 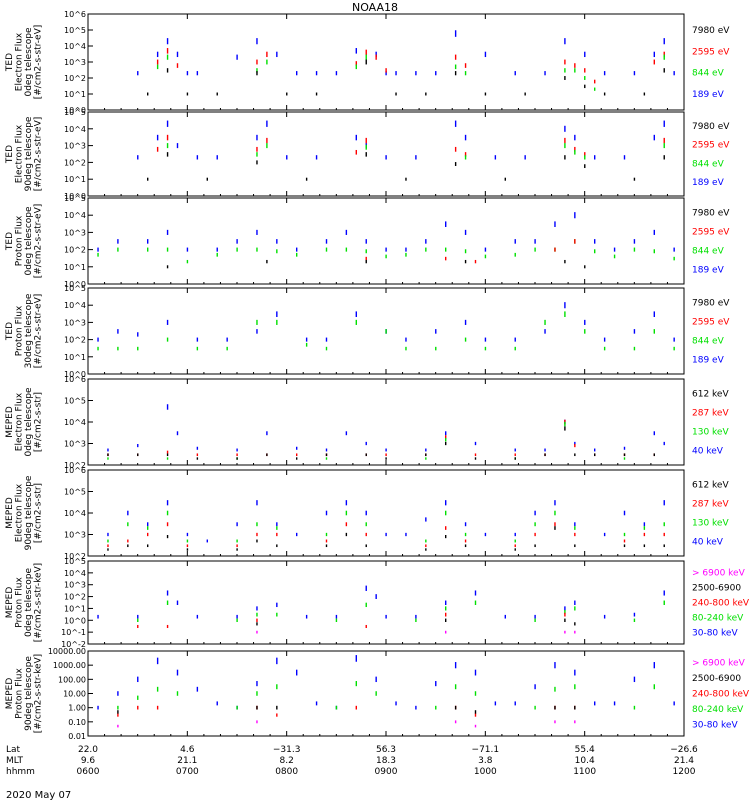 I want to click on y-tick-label: 10000.00, so click(x=67, y=651).